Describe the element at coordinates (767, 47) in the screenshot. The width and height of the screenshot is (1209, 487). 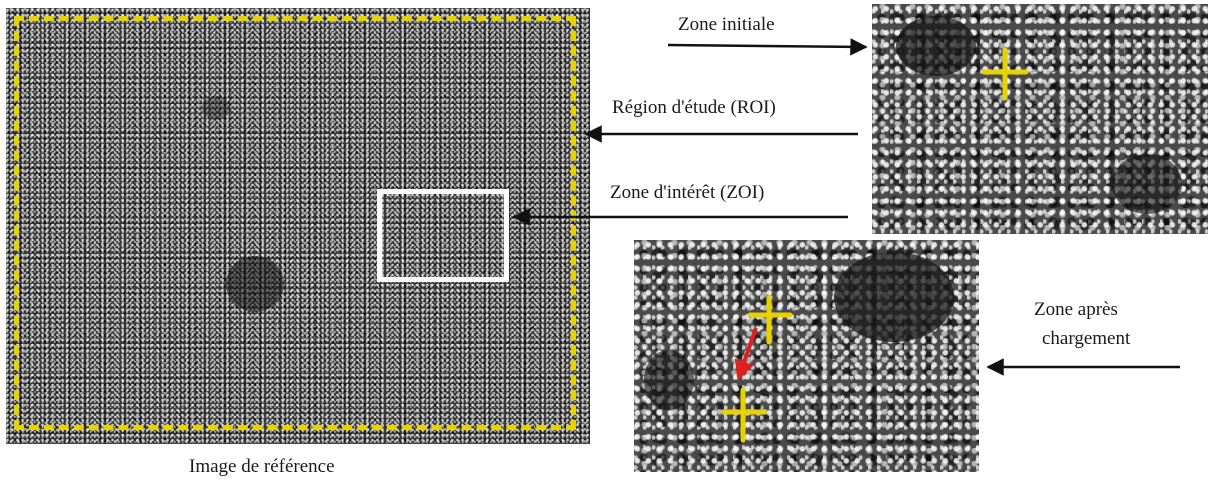
I see `initial-zone-arrow` at that location.